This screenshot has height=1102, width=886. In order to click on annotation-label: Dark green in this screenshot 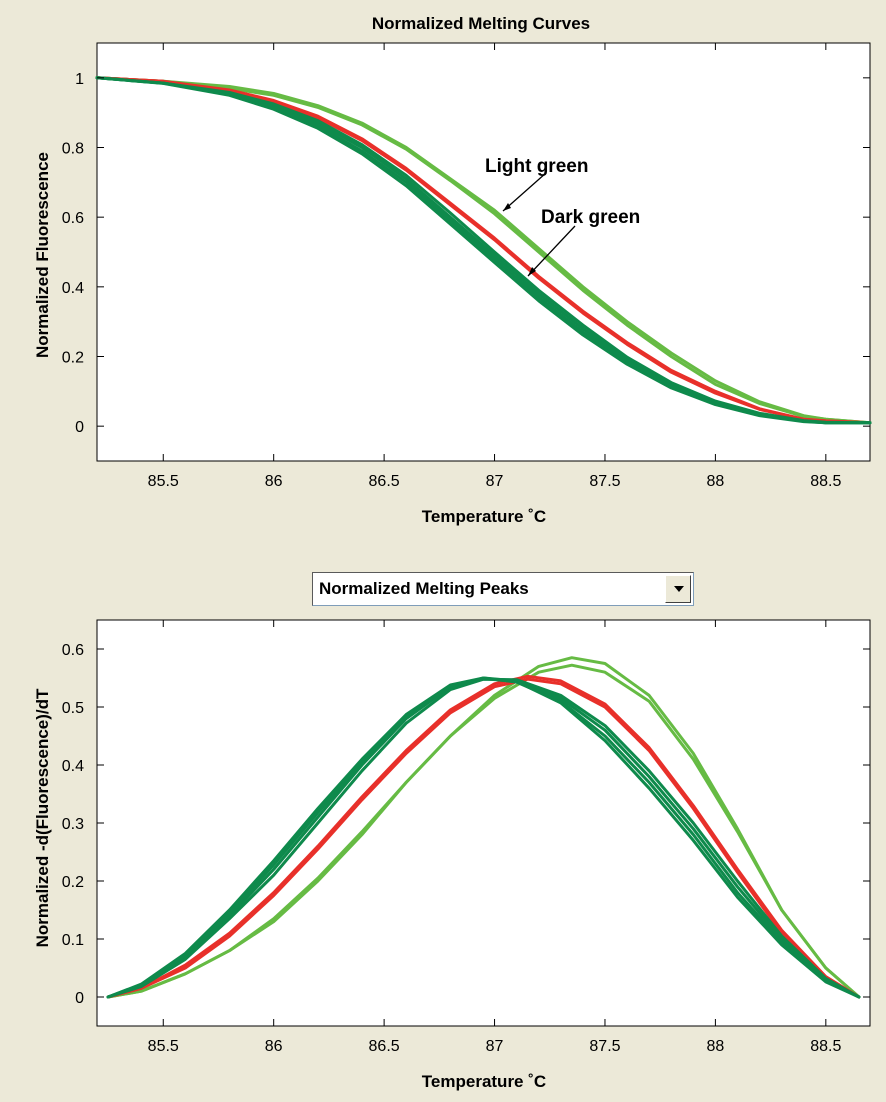, I will do `click(590, 217)`.